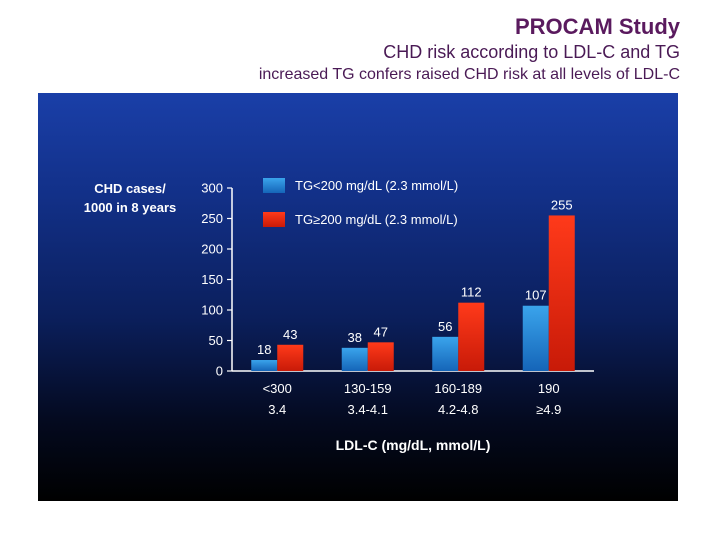 Image resolution: width=720 pixels, height=540 pixels. What do you see at coordinates (562, 204) in the screenshot?
I see `data-label: 255` at bounding box center [562, 204].